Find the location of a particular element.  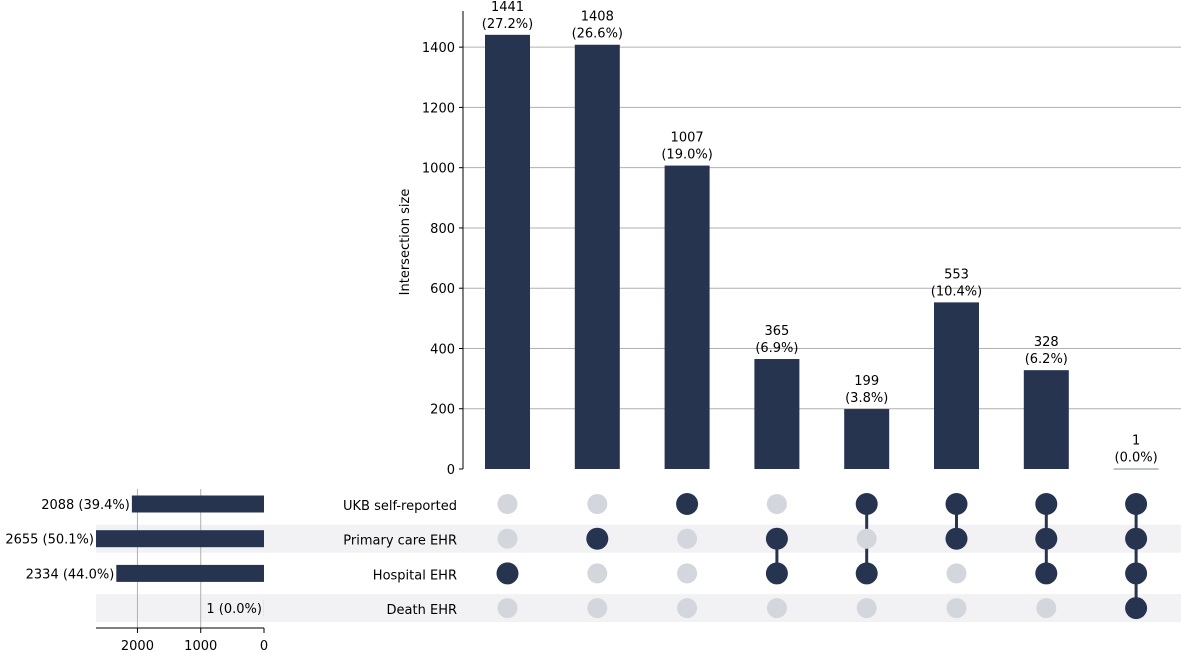

set-size-label: 2088 (39.4%) is located at coordinates (85, 505).